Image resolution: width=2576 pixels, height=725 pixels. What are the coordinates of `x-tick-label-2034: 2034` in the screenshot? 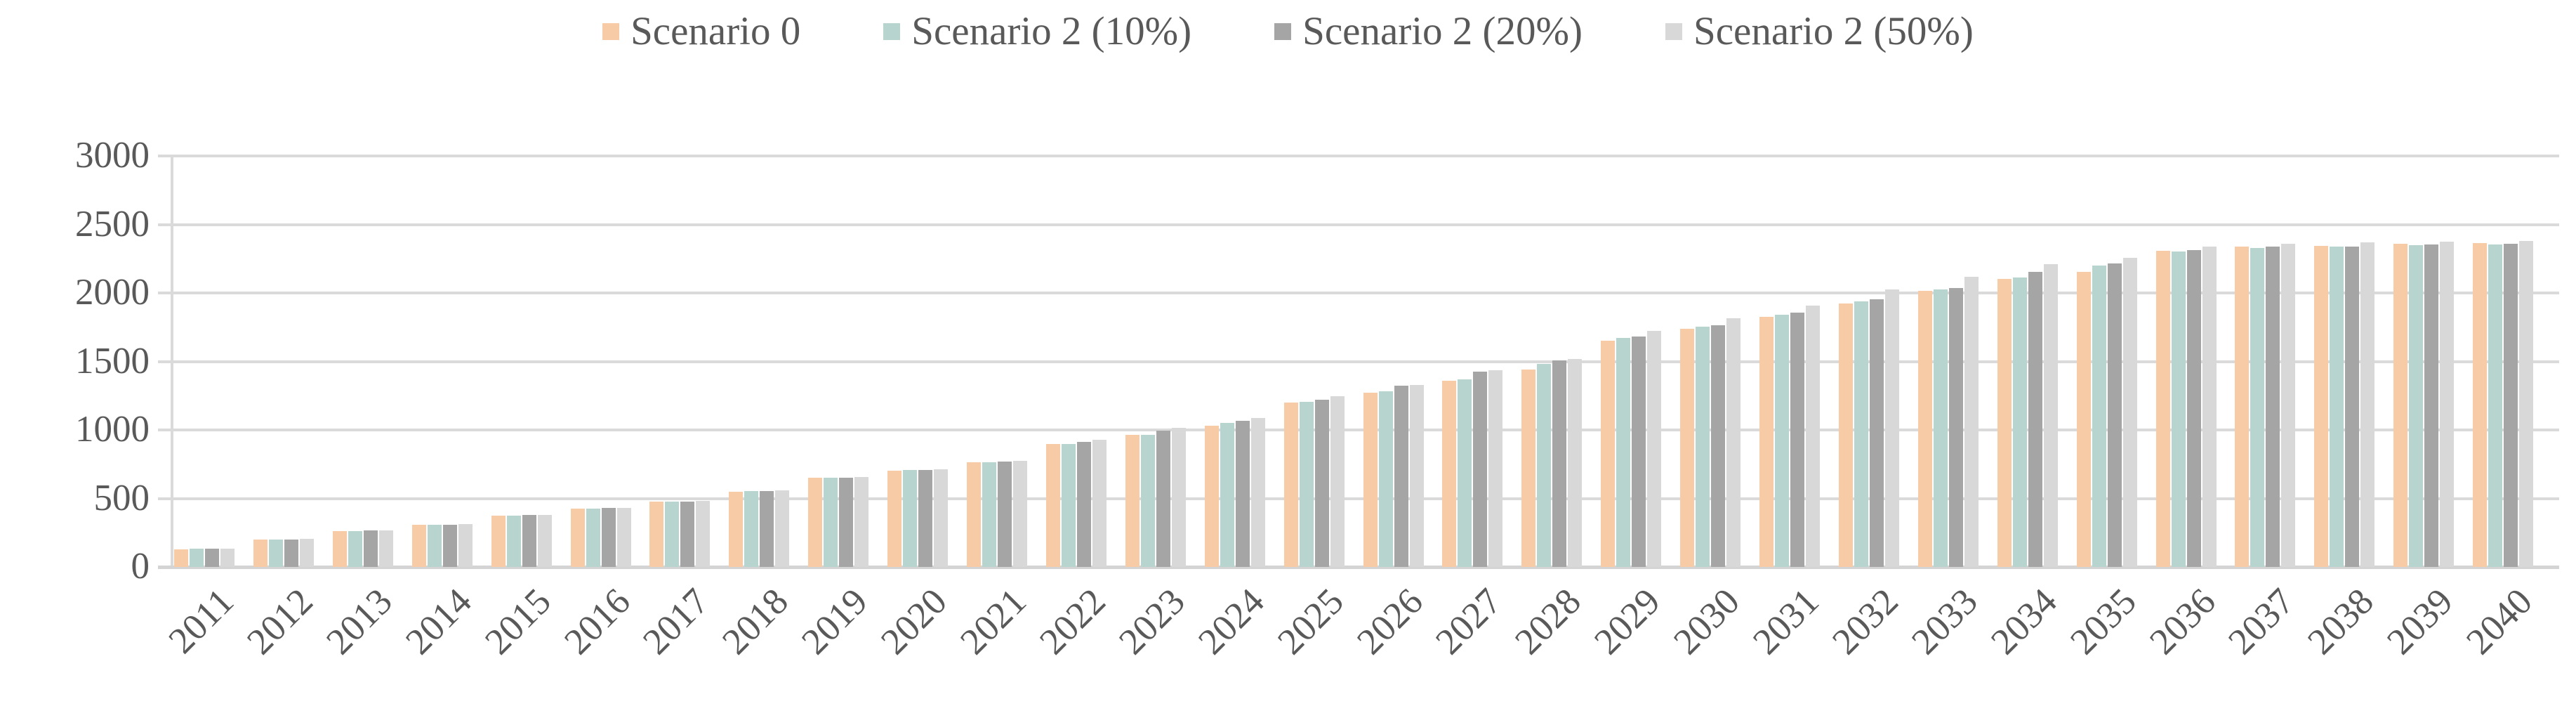 It's located at (2024, 621).